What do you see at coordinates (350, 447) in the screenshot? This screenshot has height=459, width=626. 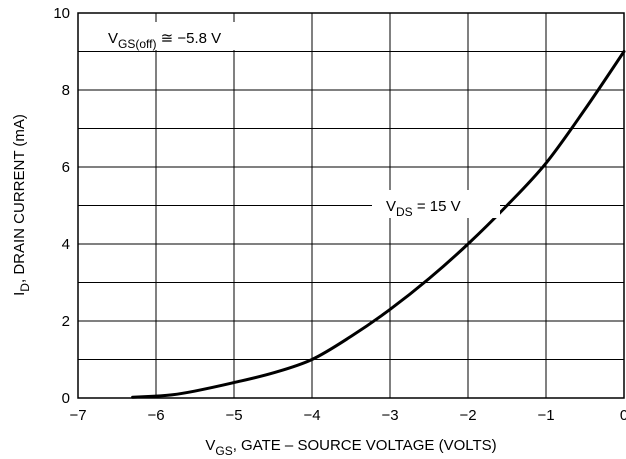 I see `x-axis-label: VGS, GATE – SOURCE VOLTAGE (VOLTS)` at bounding box center [350, 447].